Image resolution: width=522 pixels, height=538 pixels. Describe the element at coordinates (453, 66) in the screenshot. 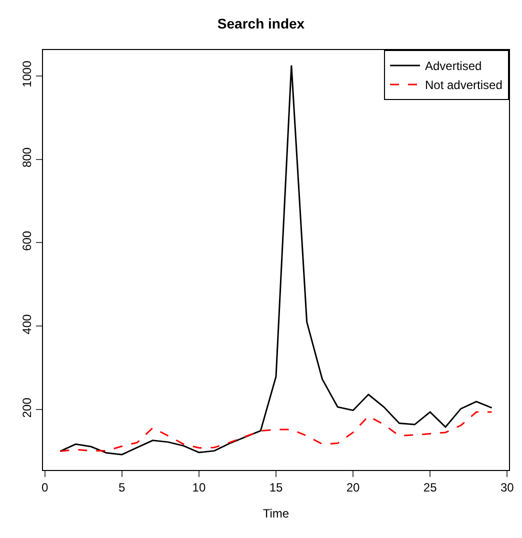

I see `legend-label: Advertised` at that location.